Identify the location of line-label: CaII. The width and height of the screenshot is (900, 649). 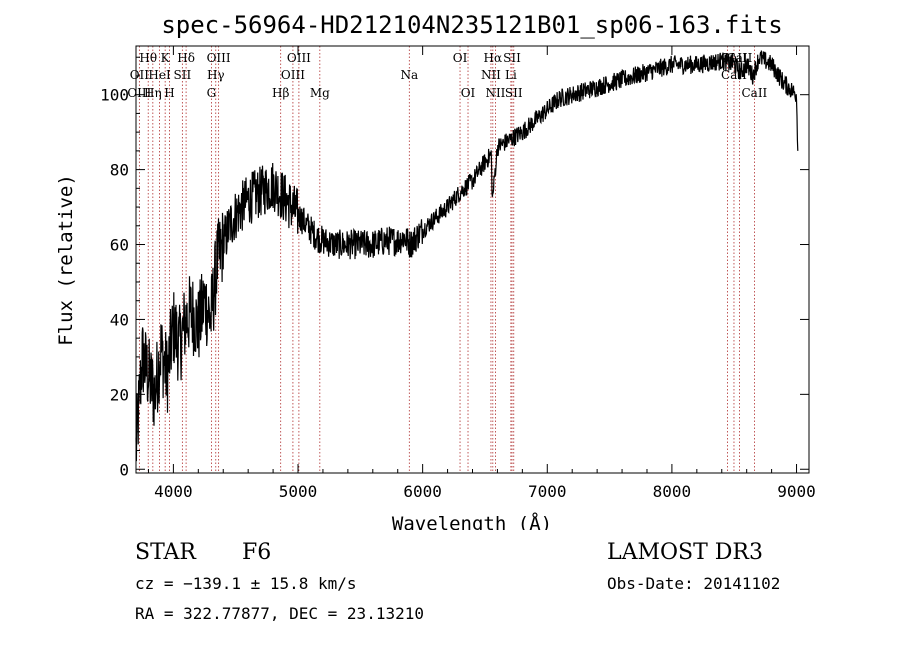
(754, 93).